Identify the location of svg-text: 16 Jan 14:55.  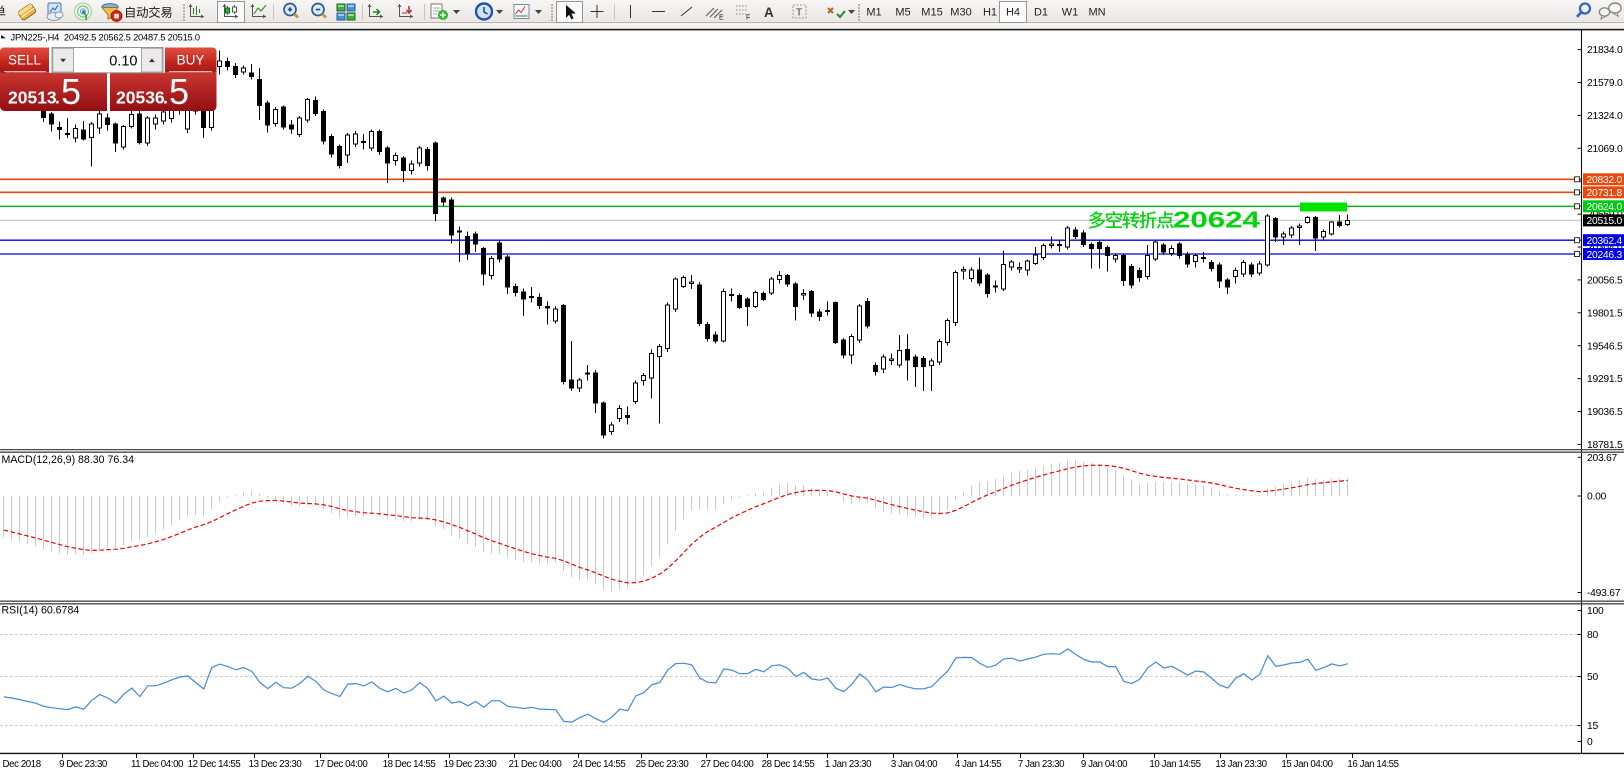
(1372, 764).